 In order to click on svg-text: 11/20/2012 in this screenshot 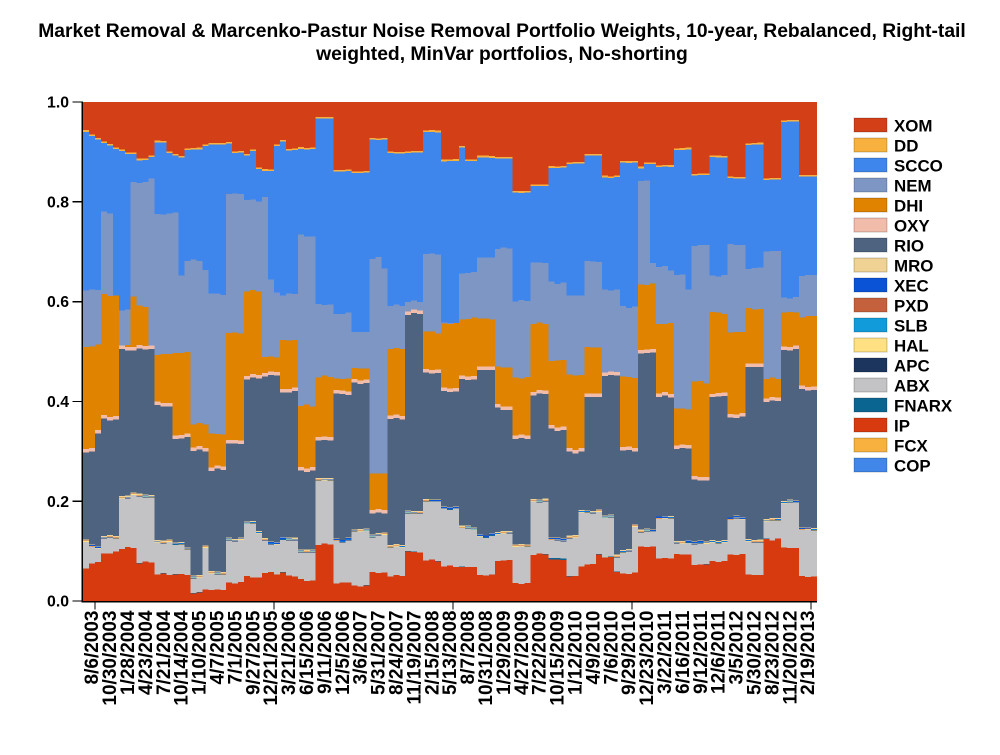, I will do `click(790, 658)`.